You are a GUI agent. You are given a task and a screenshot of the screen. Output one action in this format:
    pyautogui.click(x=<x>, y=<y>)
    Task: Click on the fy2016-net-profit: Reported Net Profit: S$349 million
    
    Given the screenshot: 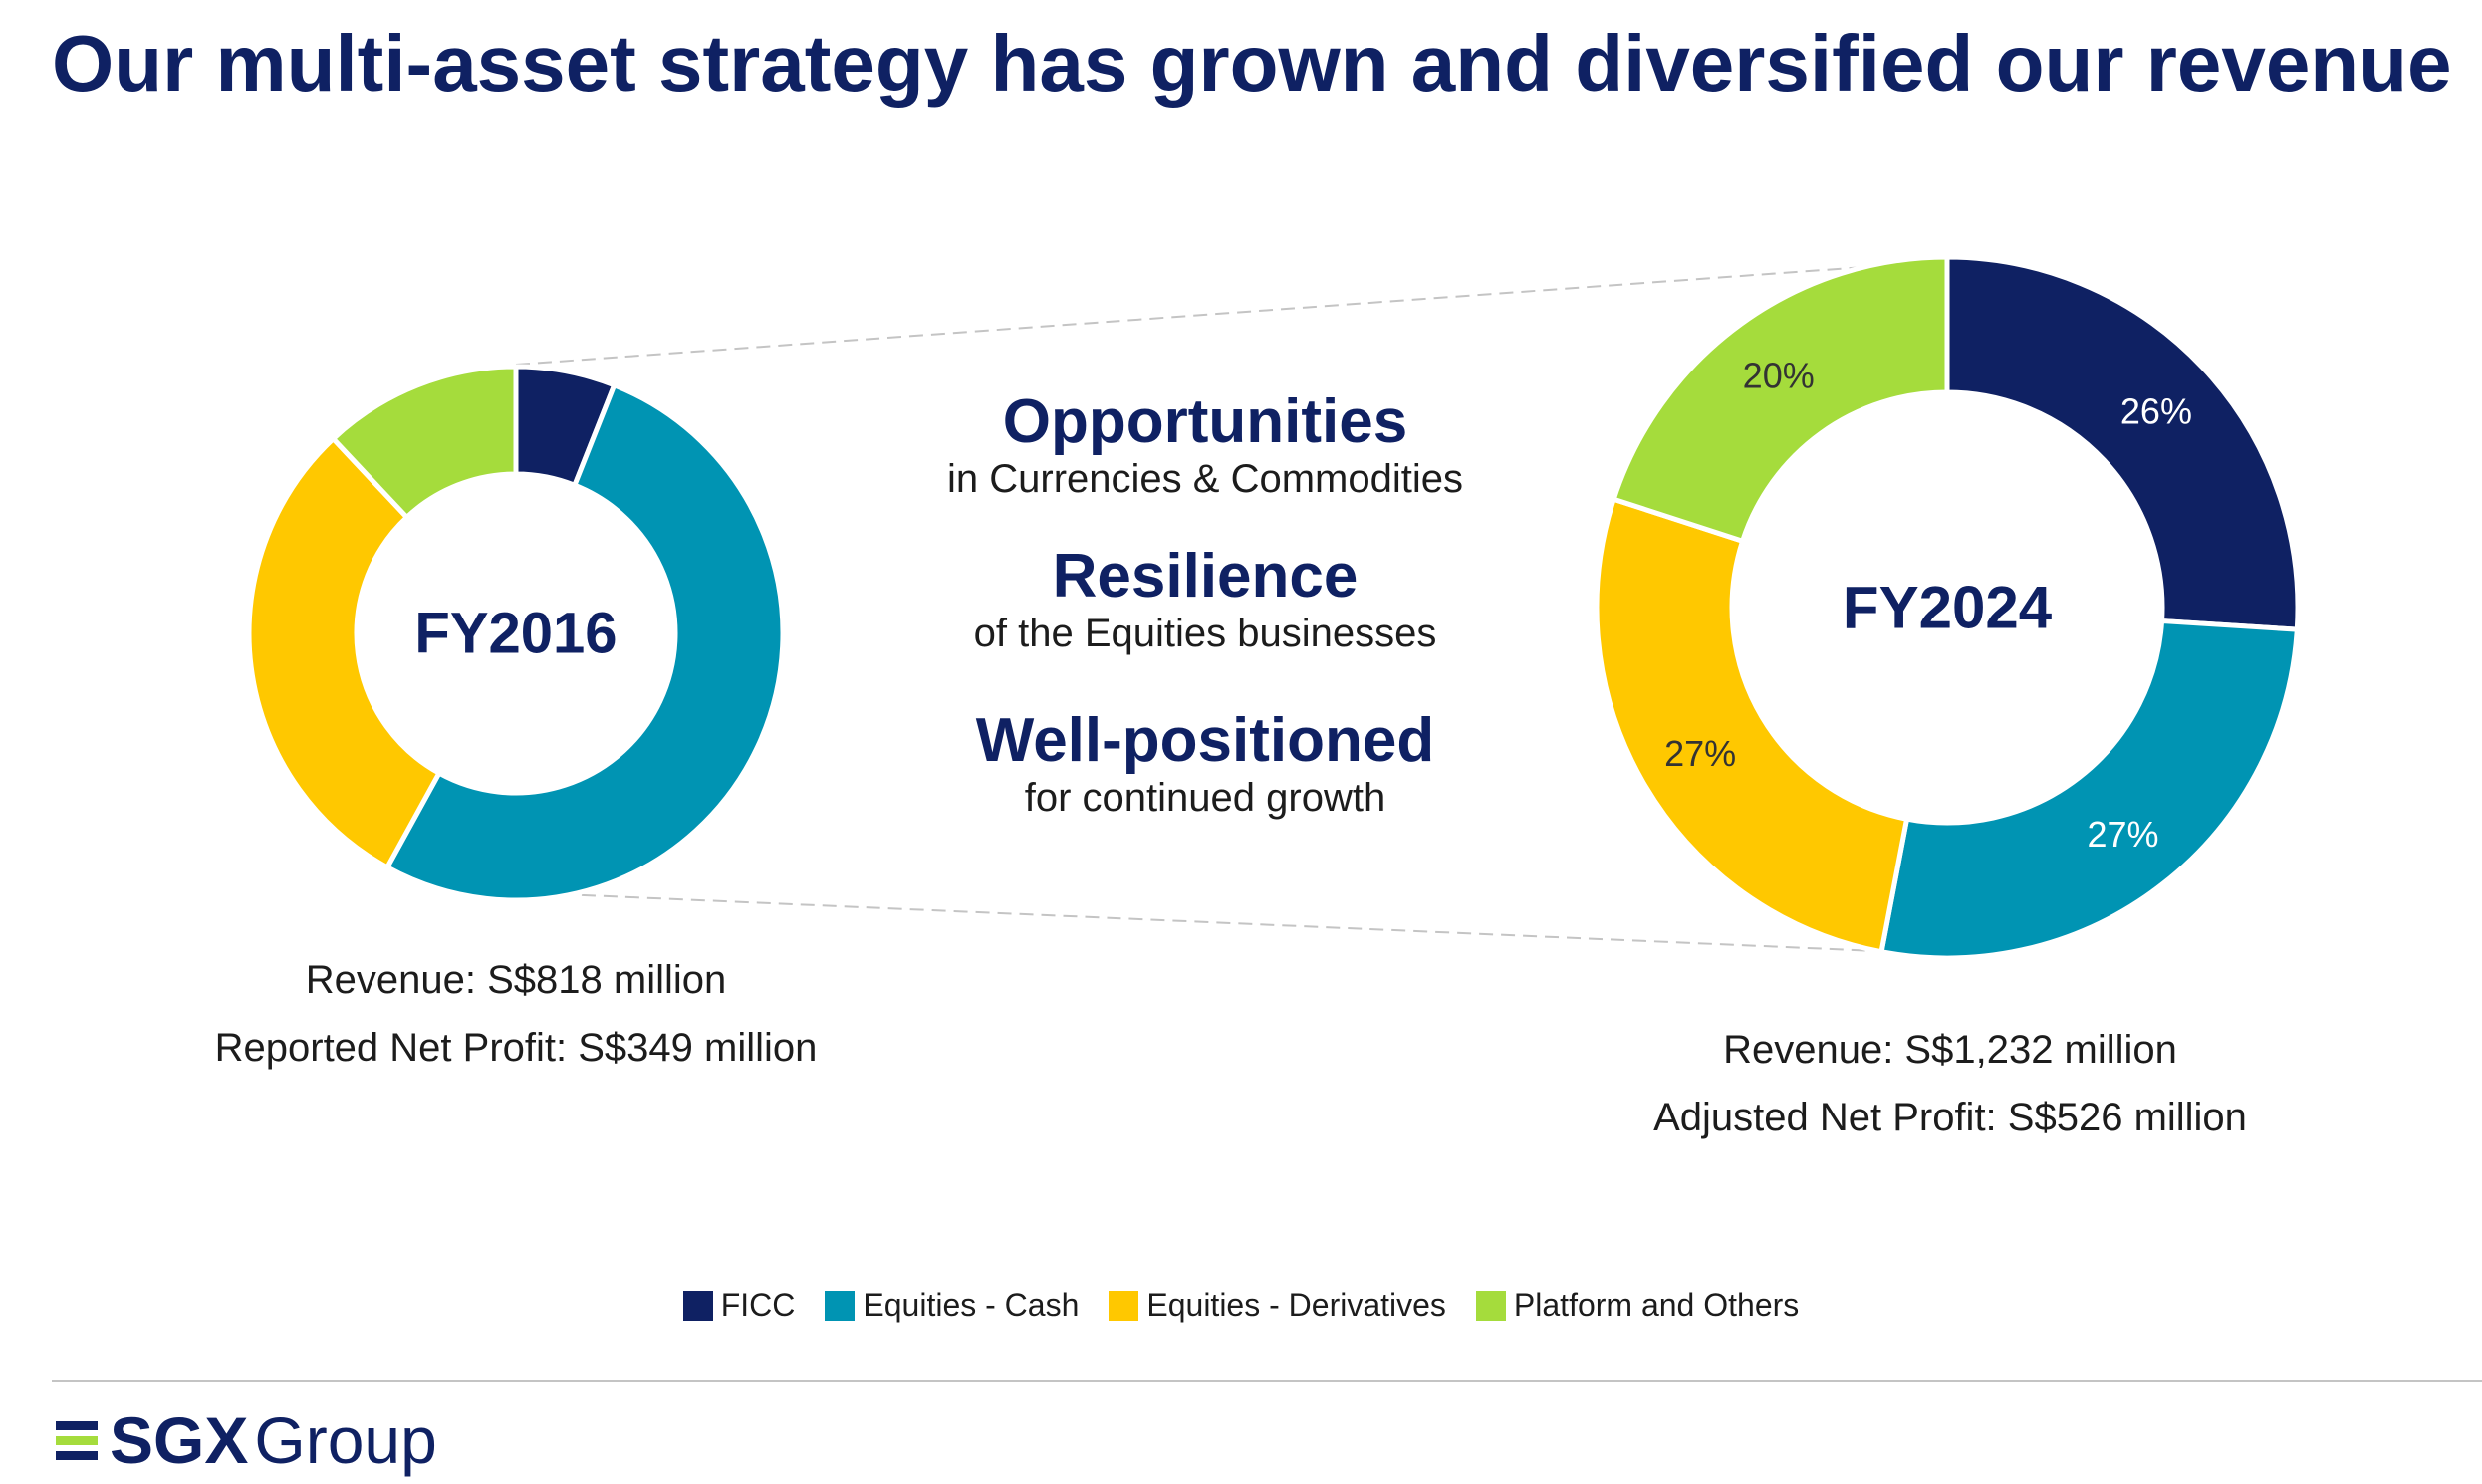 What is the action you would take?
    pyautogui.click(x=516, y=1048)
    